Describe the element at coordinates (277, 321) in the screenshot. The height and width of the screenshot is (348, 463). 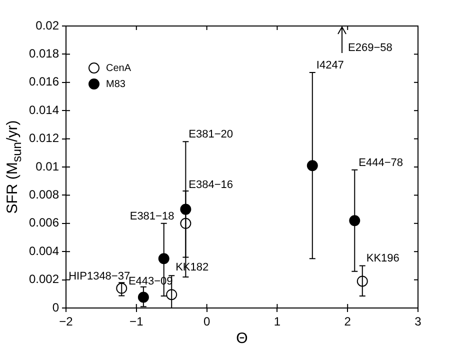
I see `x-tick-label: 1` at that location.